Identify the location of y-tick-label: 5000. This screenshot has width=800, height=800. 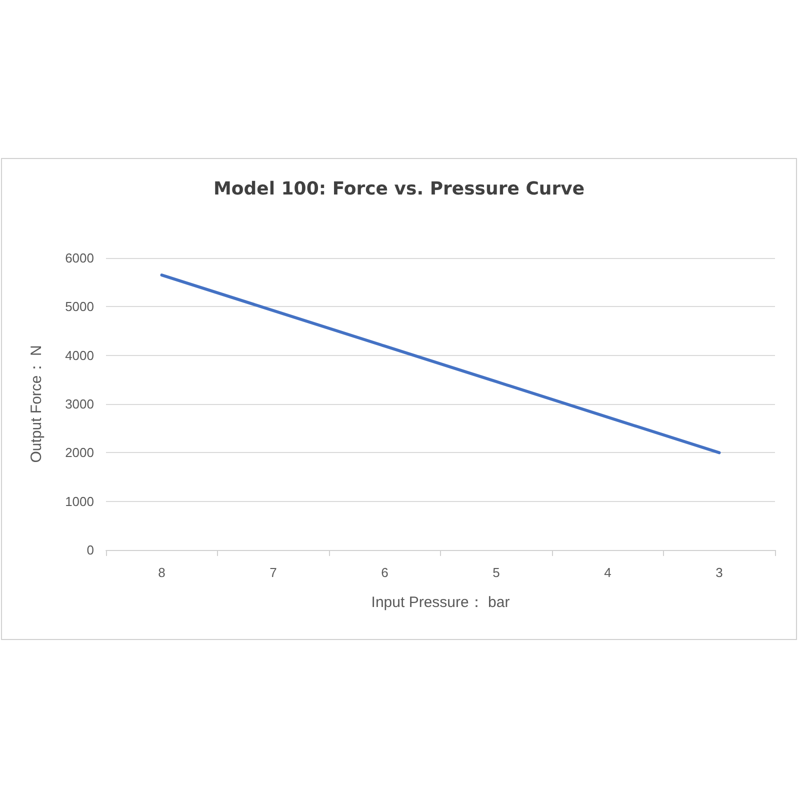
(79, 306).